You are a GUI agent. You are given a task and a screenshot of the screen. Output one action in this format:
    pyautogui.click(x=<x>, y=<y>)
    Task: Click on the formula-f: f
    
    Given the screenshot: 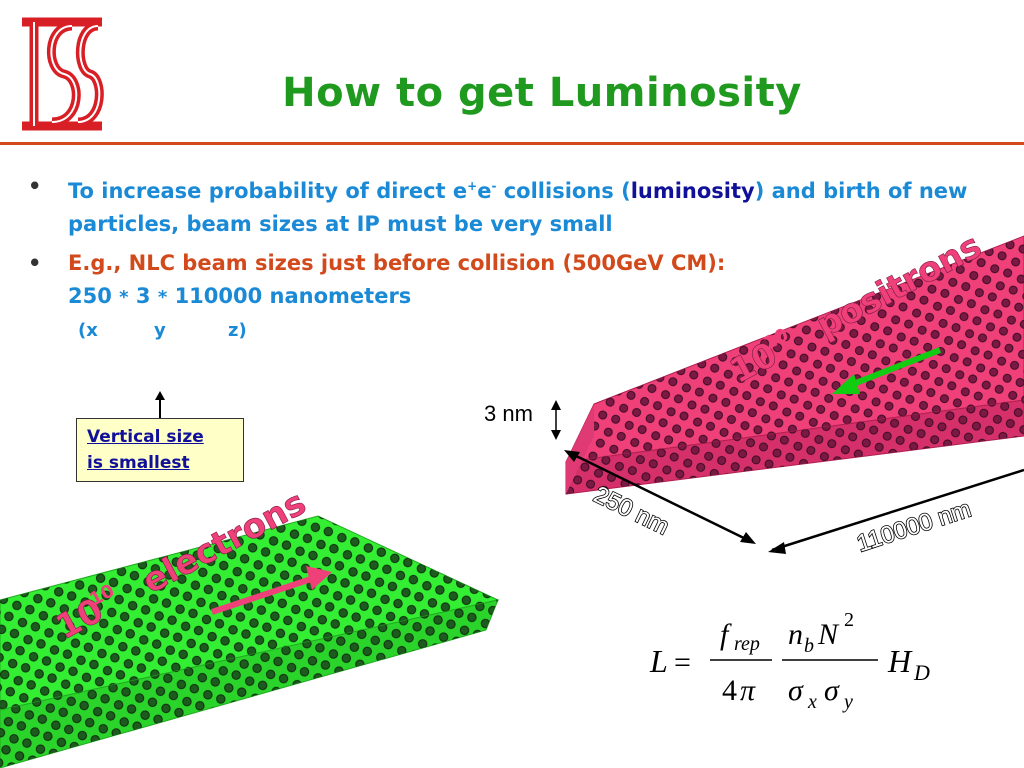 What is the action you would take?
    pyautogui.click(x=726, y=634)
    